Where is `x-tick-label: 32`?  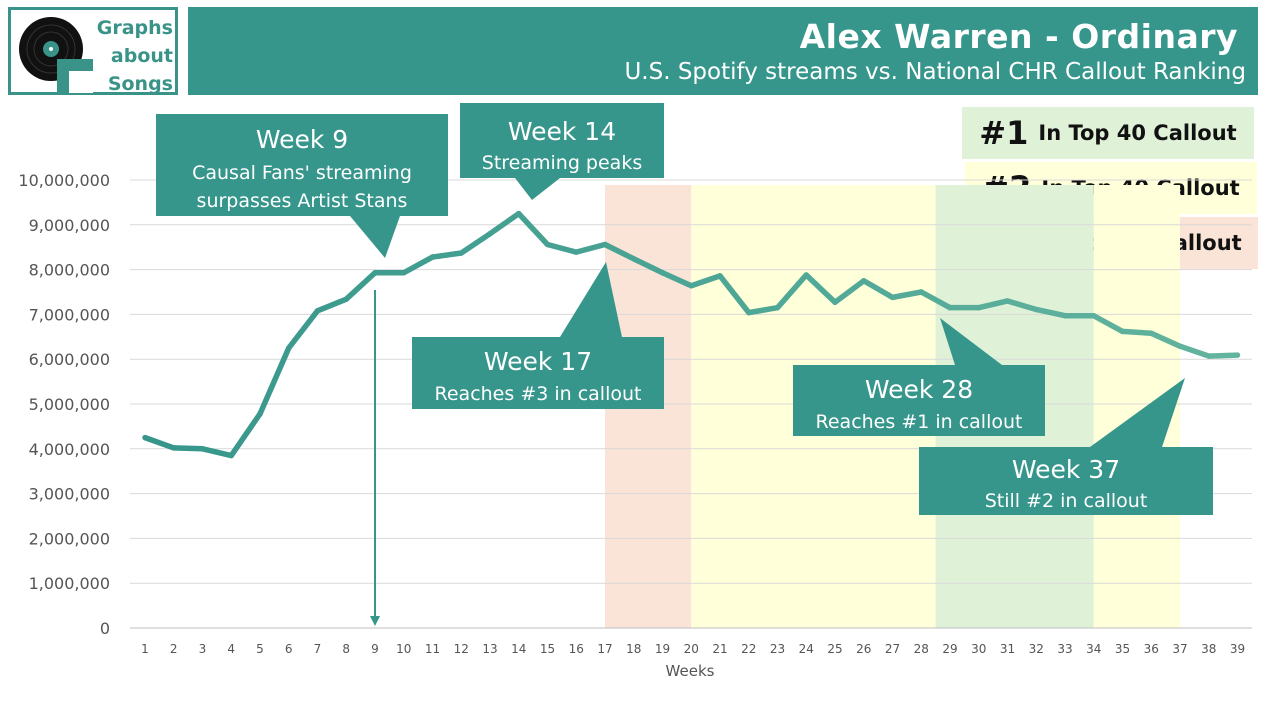 x-tick-label: 32 is located at coordinates (1036, 649).